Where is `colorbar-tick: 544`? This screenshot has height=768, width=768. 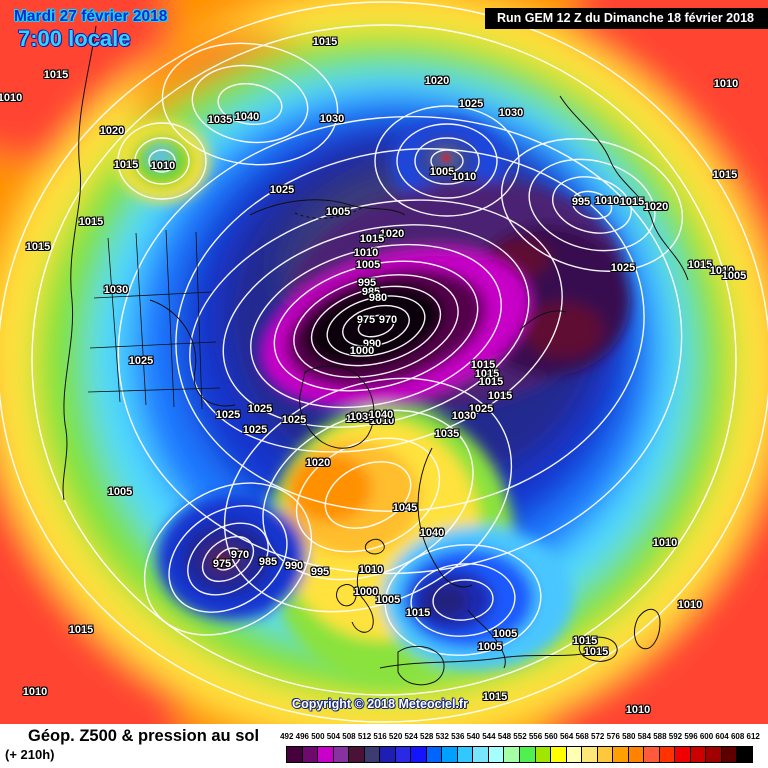 colorbar-tick: 544 is located at coordinates (489, 736).